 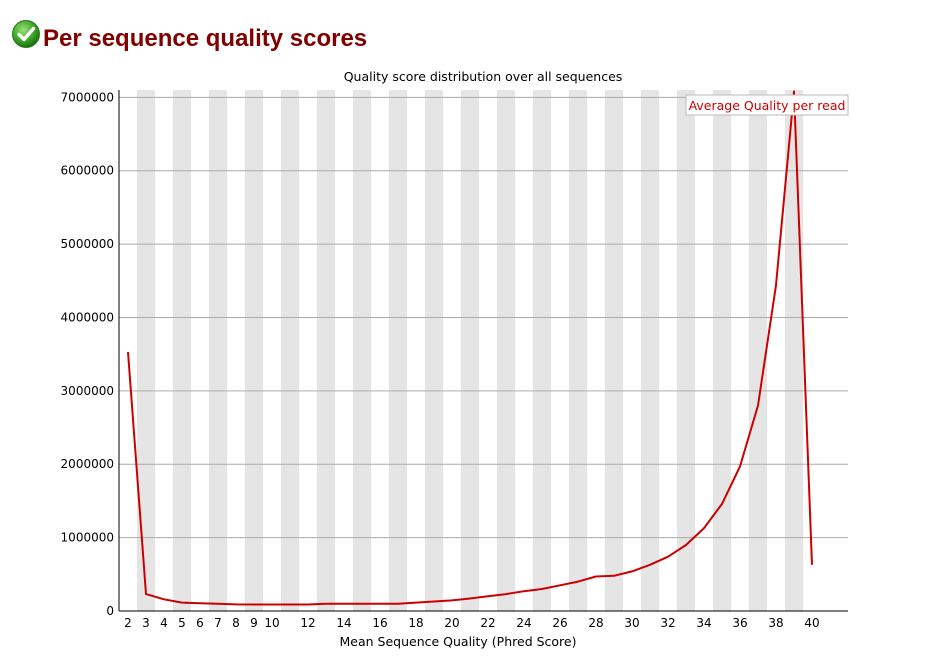 What do you see at coordinates (703, 623) in the screenshot?
I see `x-tick-label: 34` at bounding box center [703, 623].